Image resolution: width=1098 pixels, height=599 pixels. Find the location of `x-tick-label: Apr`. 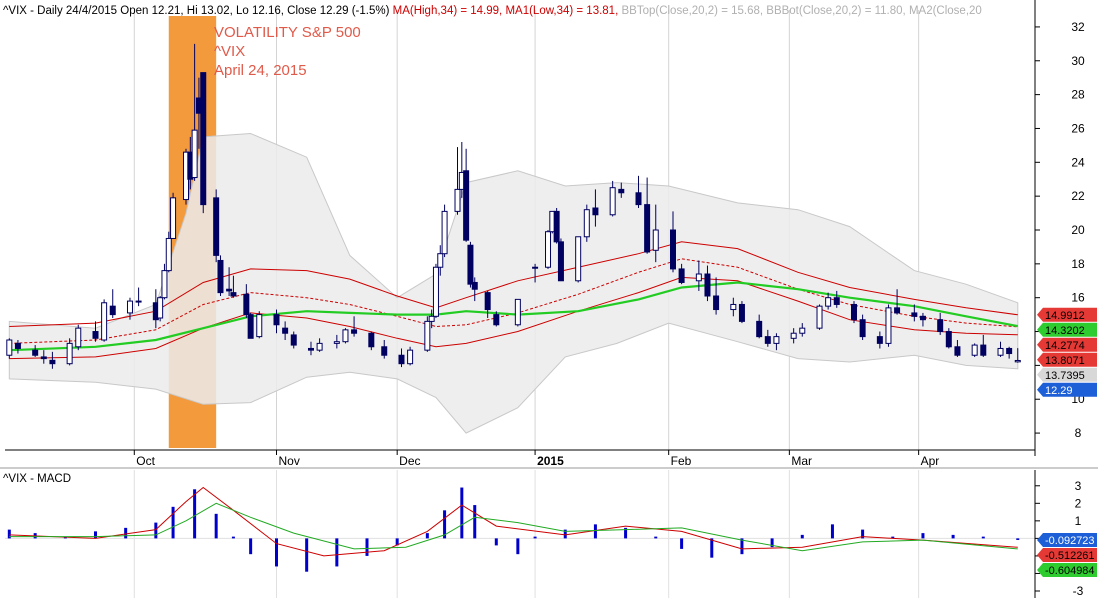

x-tick-label: Apr is located at coordinates (930, 461).